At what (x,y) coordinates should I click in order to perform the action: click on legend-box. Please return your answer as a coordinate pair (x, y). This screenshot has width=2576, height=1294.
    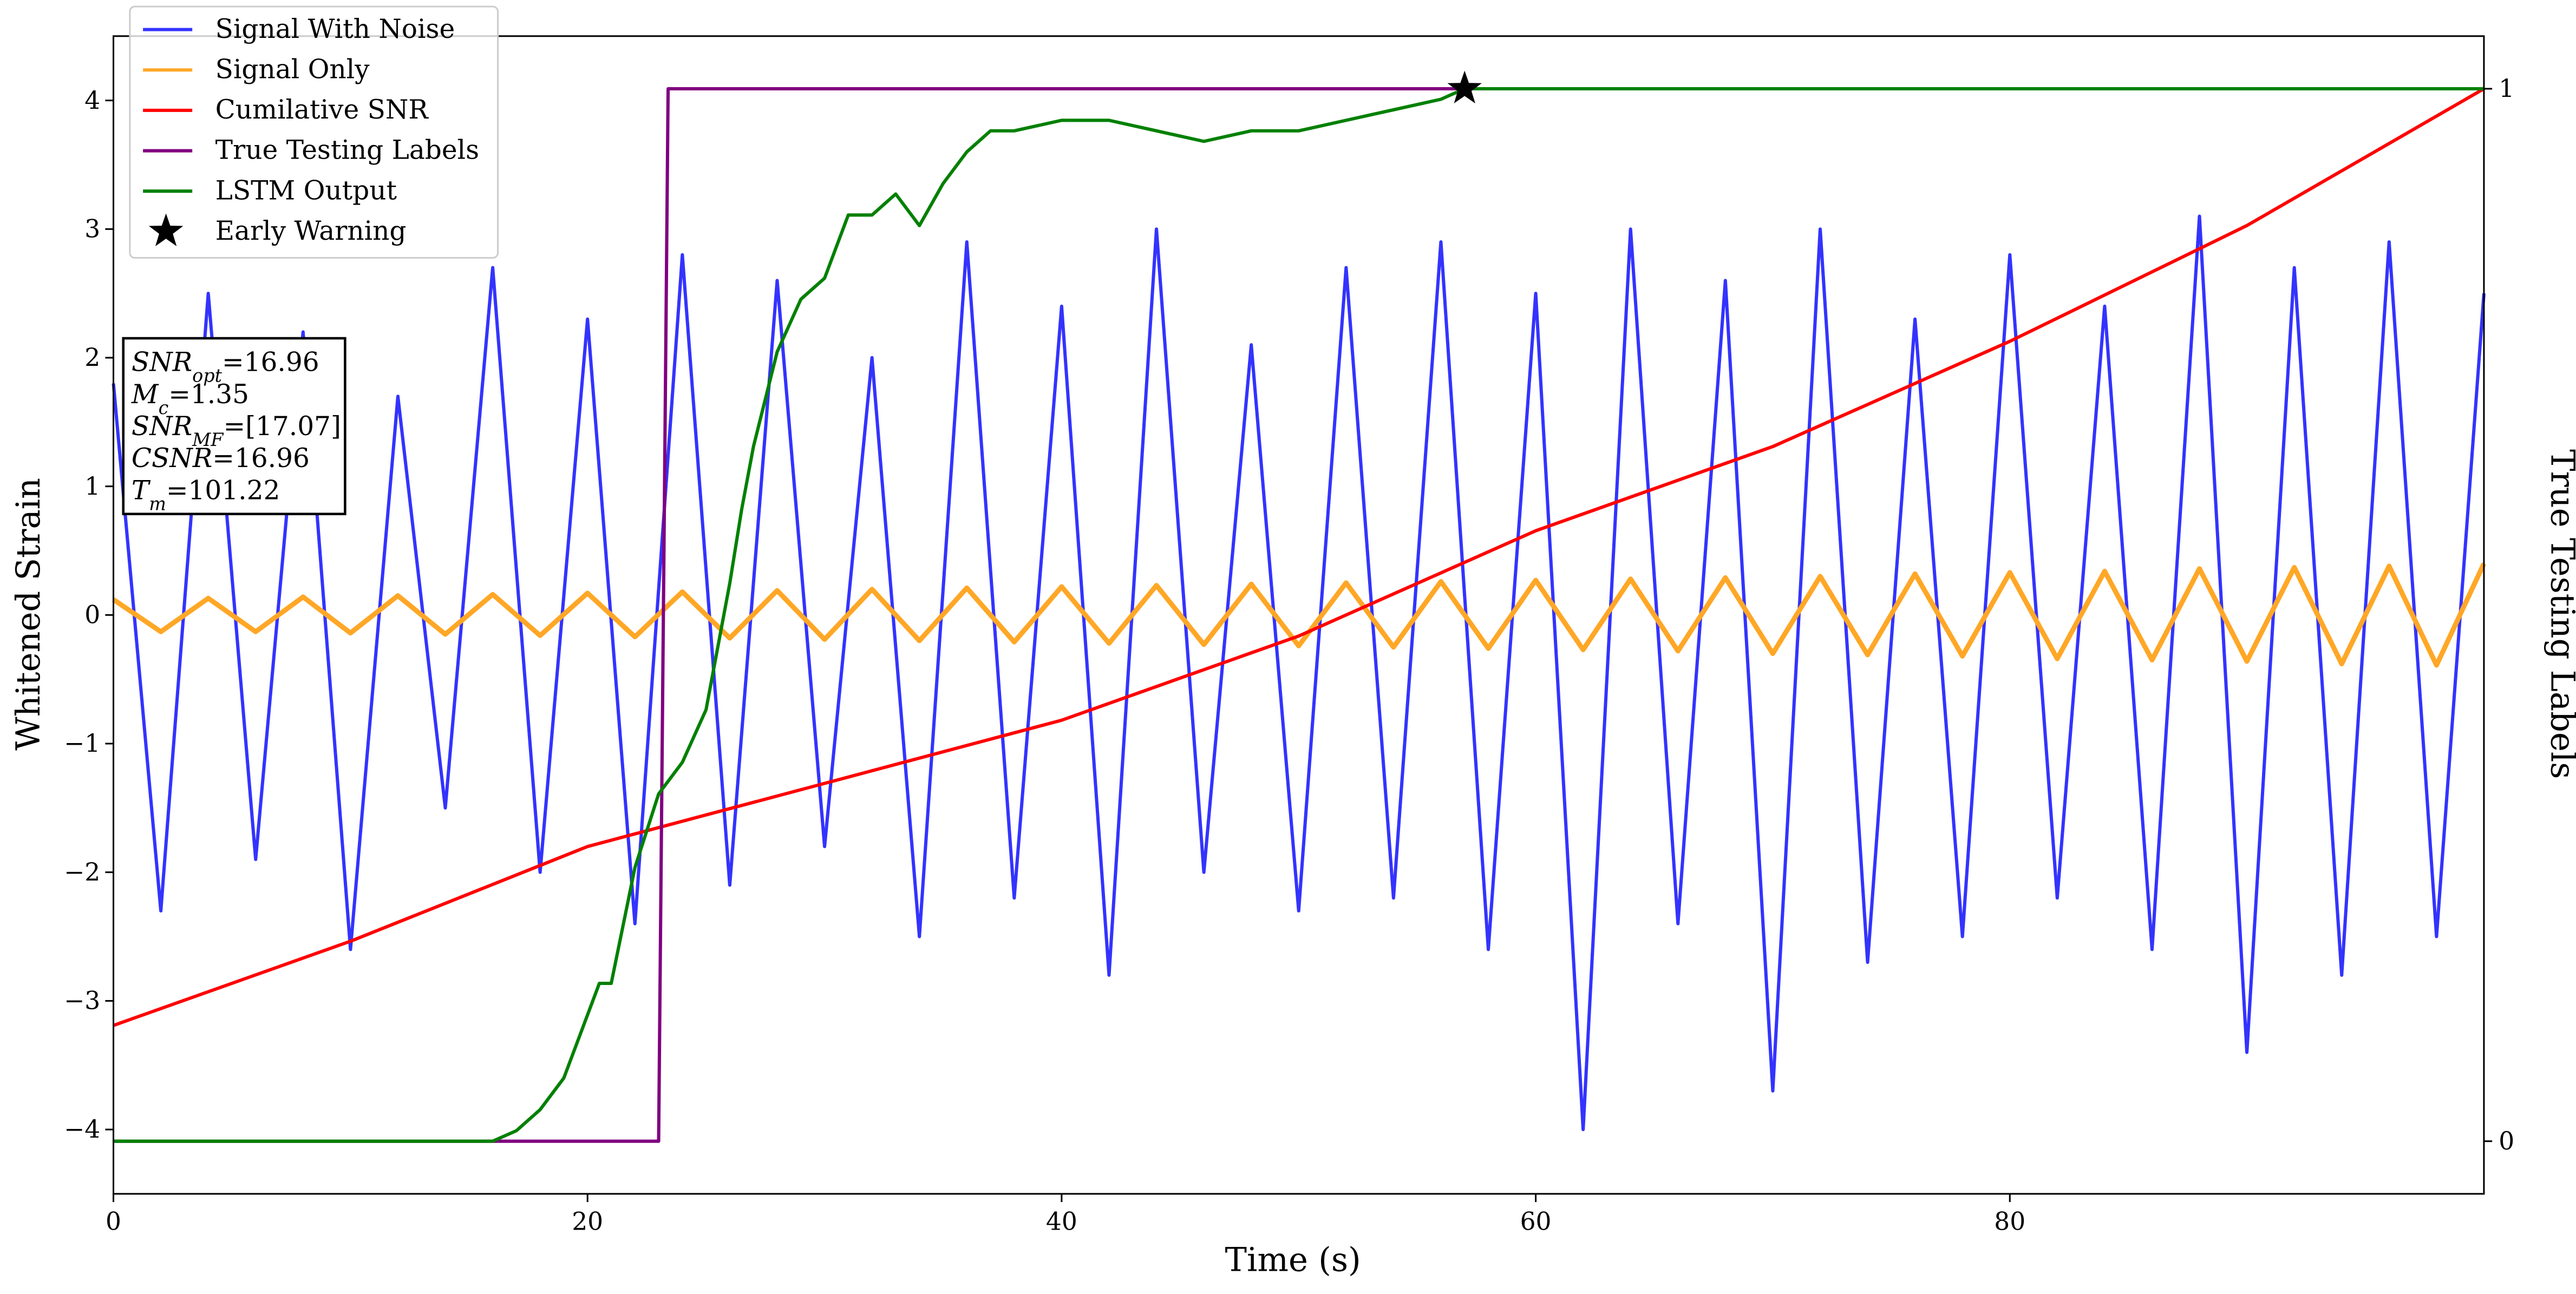
    Looking at the image, I should click on (314, 132).